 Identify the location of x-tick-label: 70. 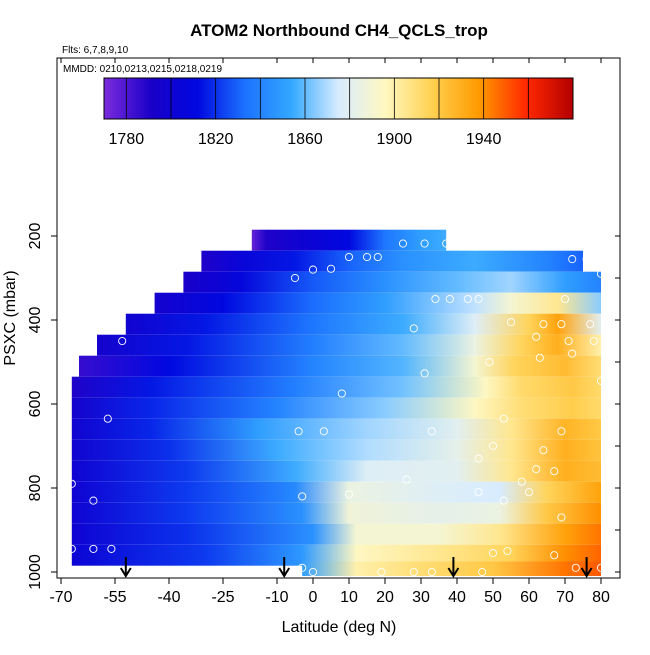
(565, 597).